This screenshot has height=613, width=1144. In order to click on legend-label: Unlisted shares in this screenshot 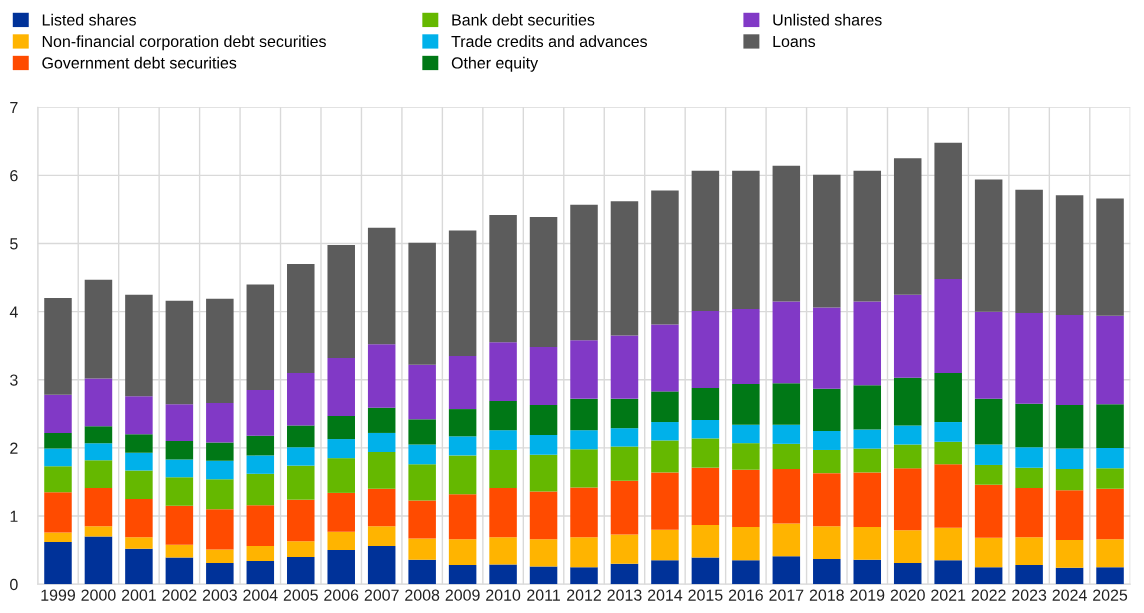, I will do `click(827, 19)`.